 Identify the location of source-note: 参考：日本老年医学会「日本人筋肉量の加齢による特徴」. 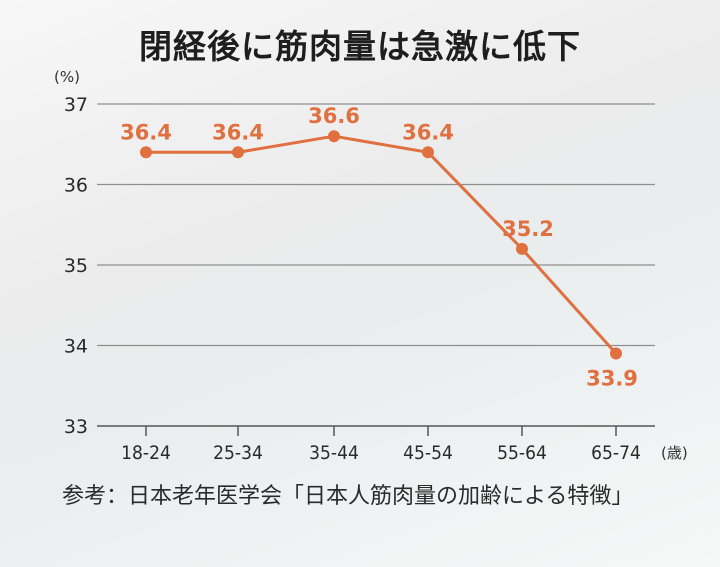
(348, 496).